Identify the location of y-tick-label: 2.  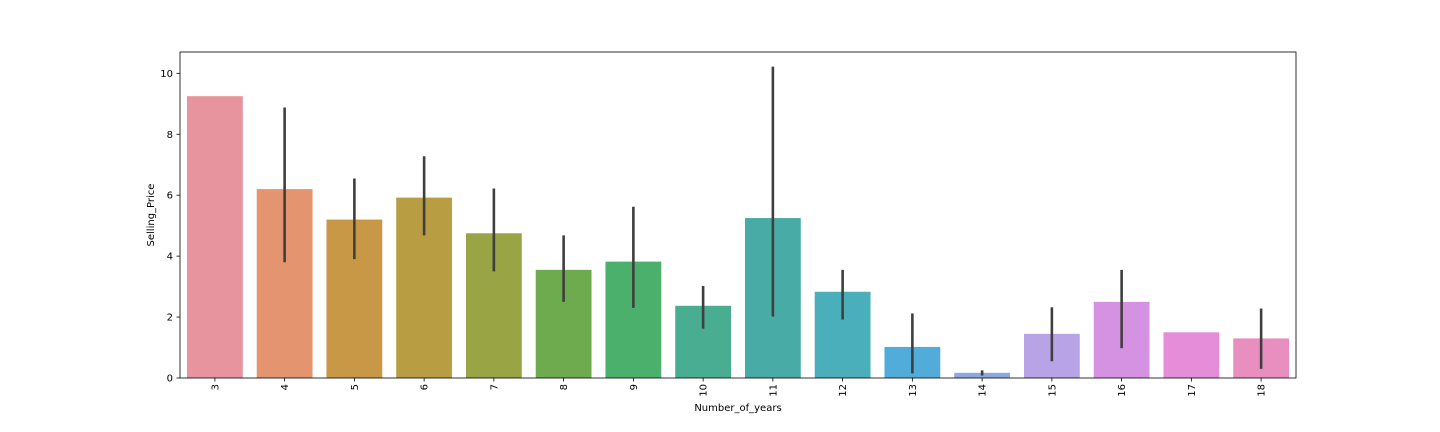
(170, 318).